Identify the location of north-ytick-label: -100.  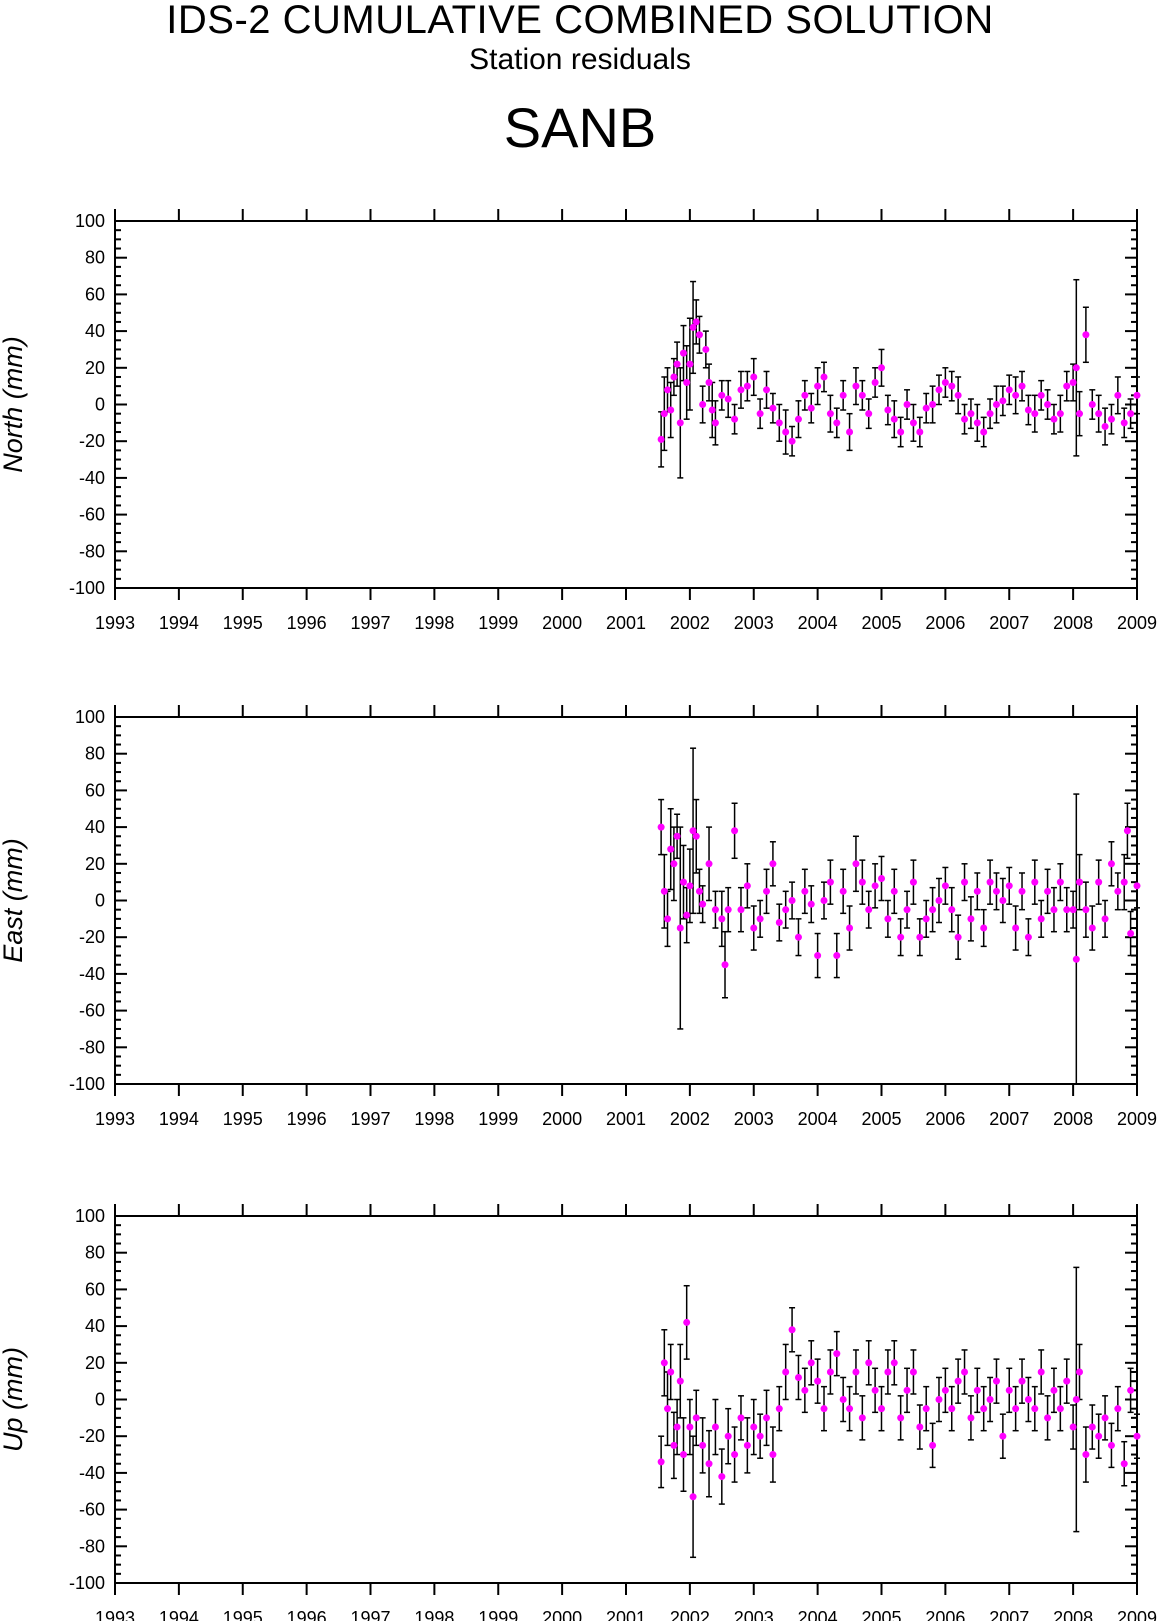
(87, 588).